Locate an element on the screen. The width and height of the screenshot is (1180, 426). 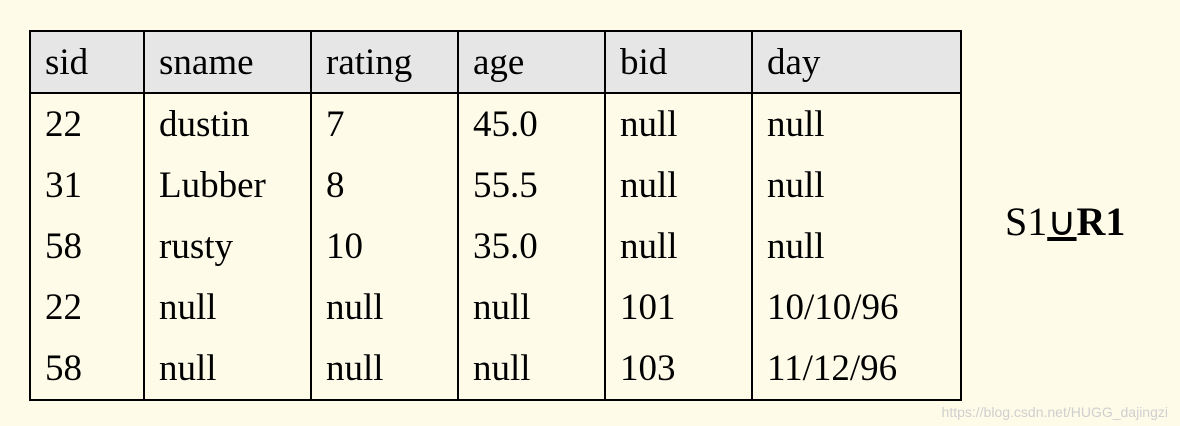
column-header: rating is located at coordinates (384, 62).